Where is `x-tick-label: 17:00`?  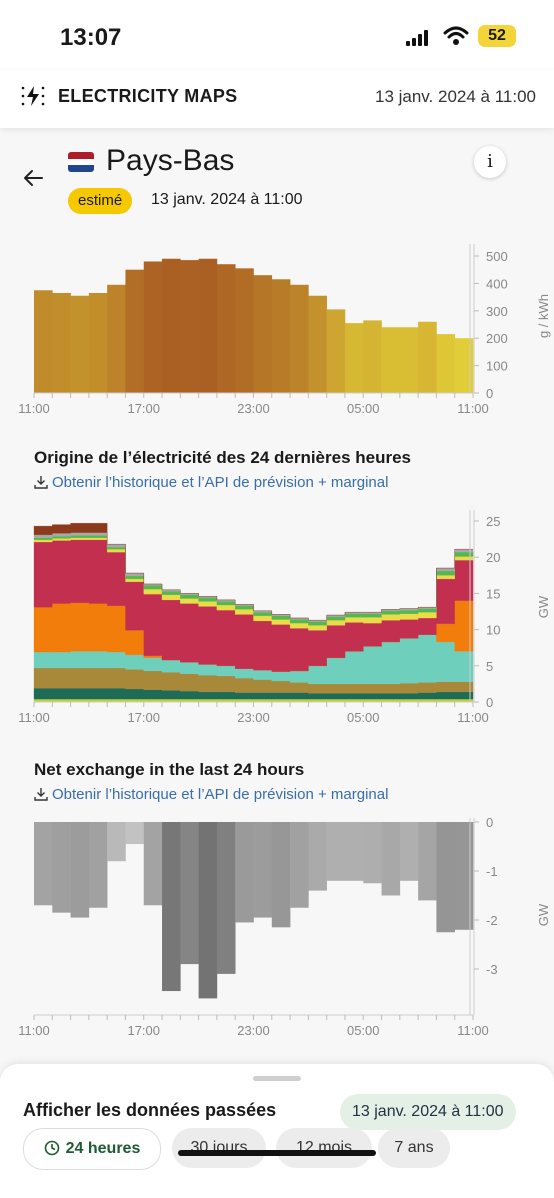
x-tick-label: 17:00 is located at coordinates (143, 717).